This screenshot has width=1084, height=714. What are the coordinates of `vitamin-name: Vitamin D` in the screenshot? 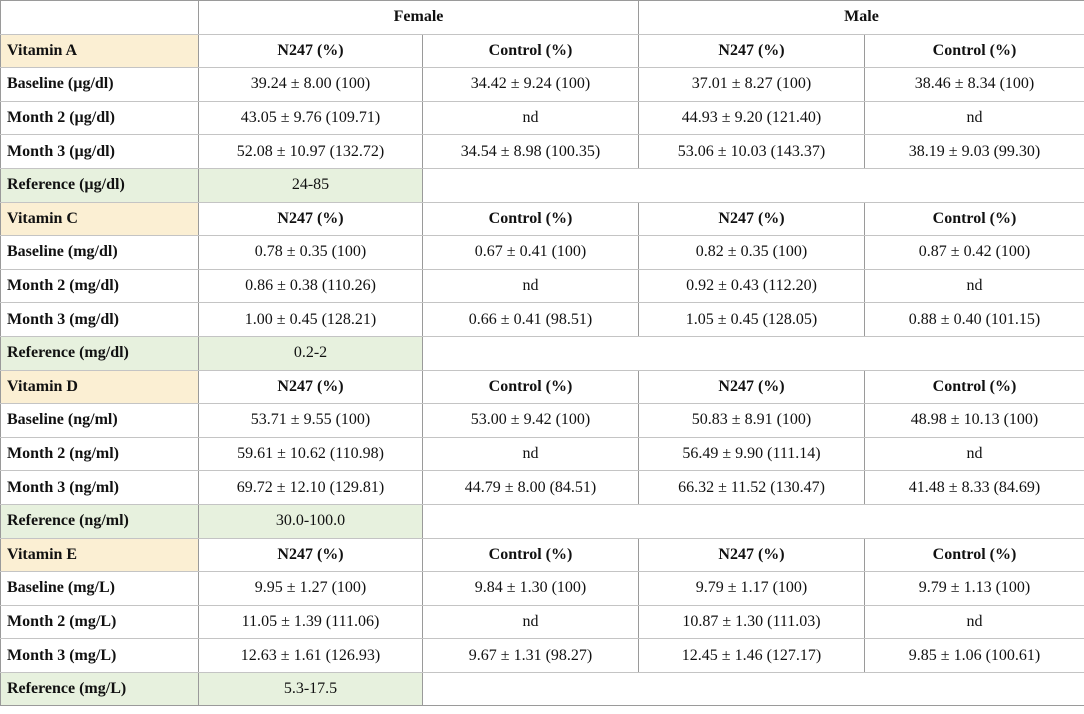 It's located at (99, 387).